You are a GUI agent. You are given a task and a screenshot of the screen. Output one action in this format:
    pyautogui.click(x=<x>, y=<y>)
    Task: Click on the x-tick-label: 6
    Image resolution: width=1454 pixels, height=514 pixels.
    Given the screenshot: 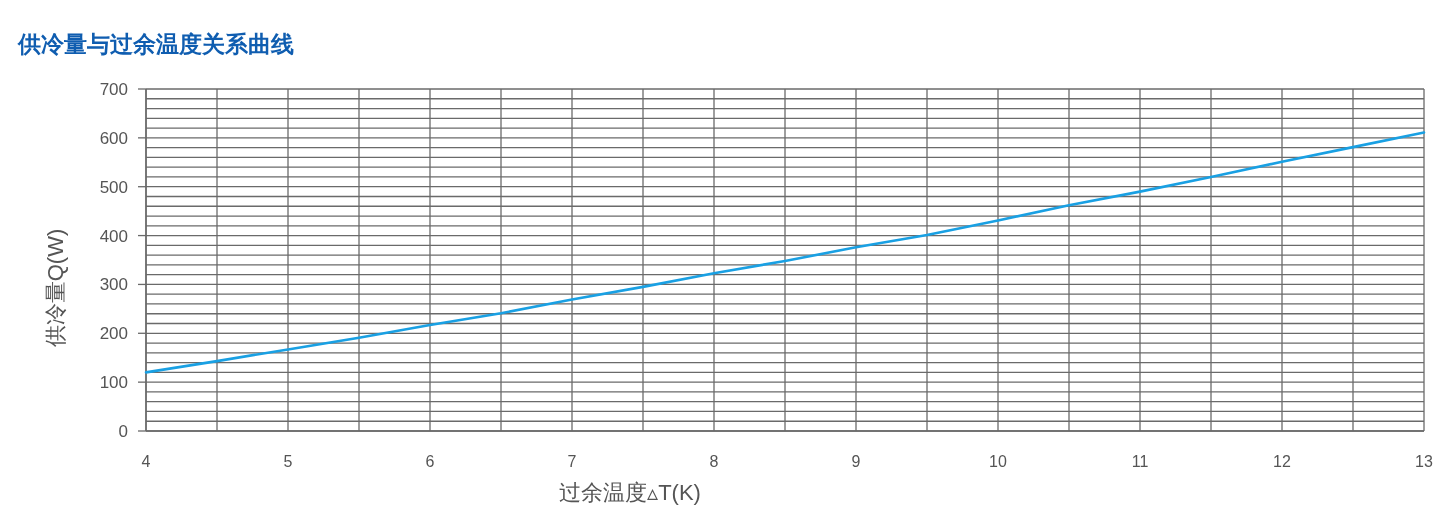 What is the action you would take?
    pyautogui.click(x=430, y=461)
    